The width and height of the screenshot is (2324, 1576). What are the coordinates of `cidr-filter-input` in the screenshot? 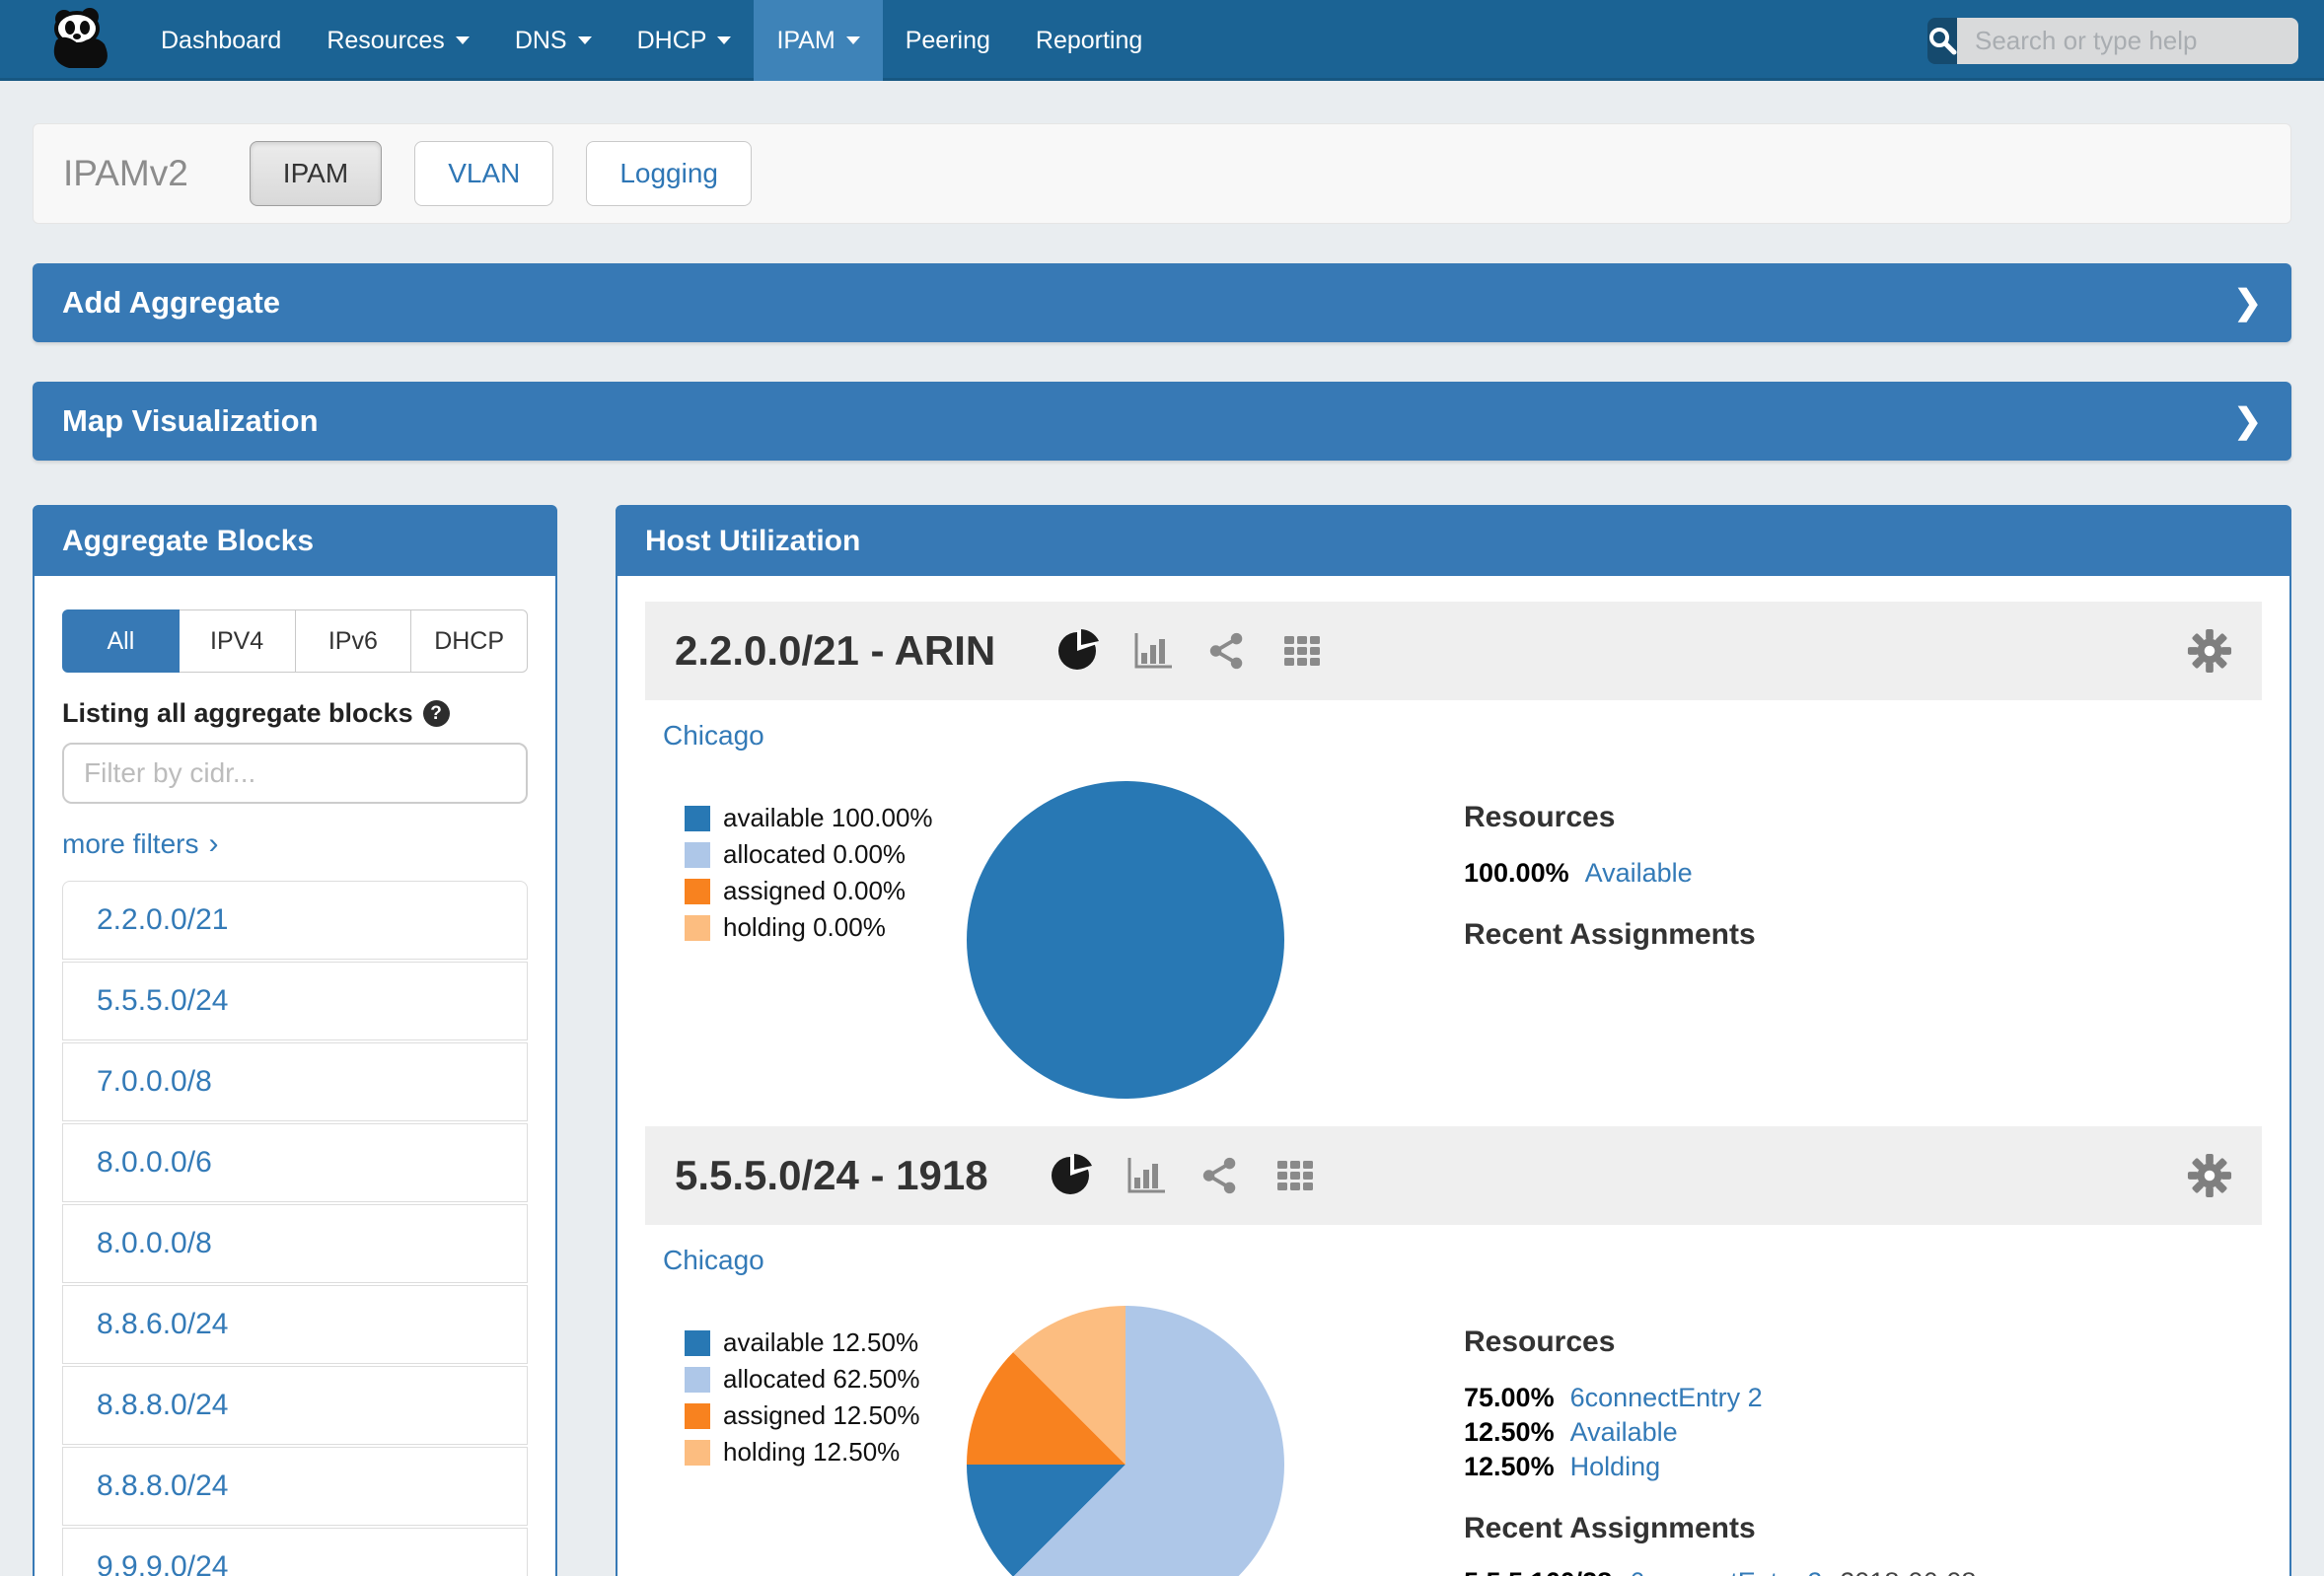 It's located at (295, 773).